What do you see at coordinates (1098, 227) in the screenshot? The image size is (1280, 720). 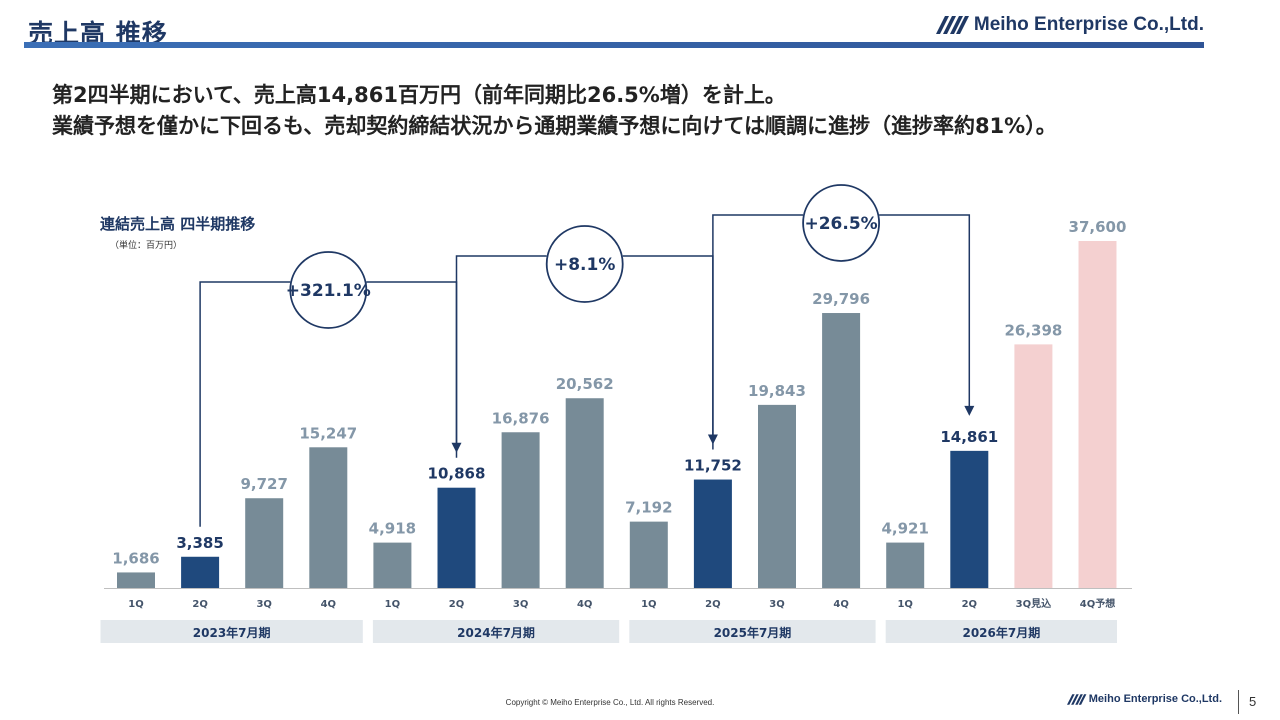 I see `value-label: 37,600` at bounding box center [1098, 227].